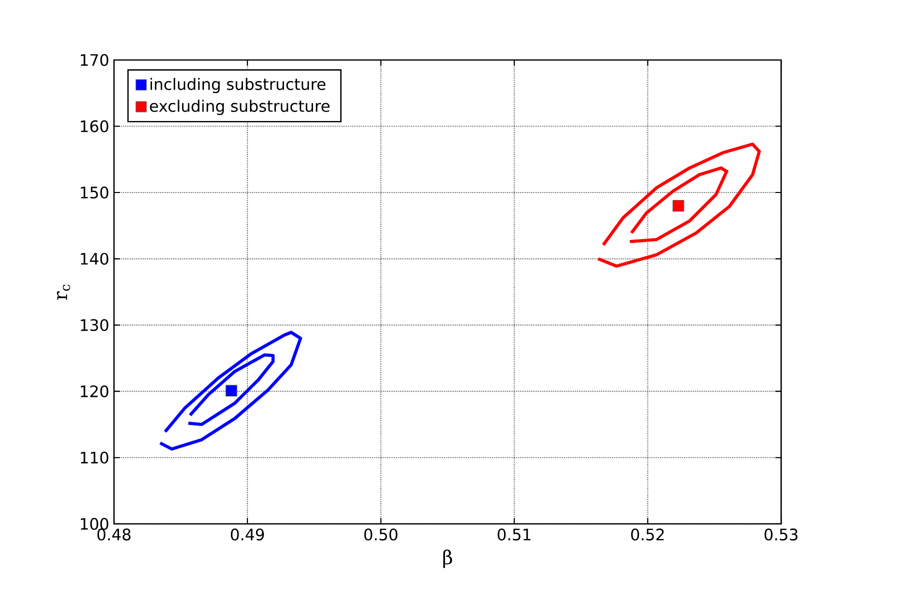 The image size is (900, 600). I want to click on y-tick-label: 170, so click(94, 60).